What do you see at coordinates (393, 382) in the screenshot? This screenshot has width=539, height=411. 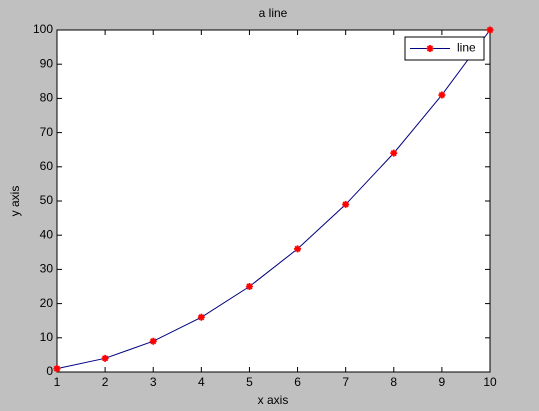 I see `x-tick-label: 8` at bounding box center [393, 382].